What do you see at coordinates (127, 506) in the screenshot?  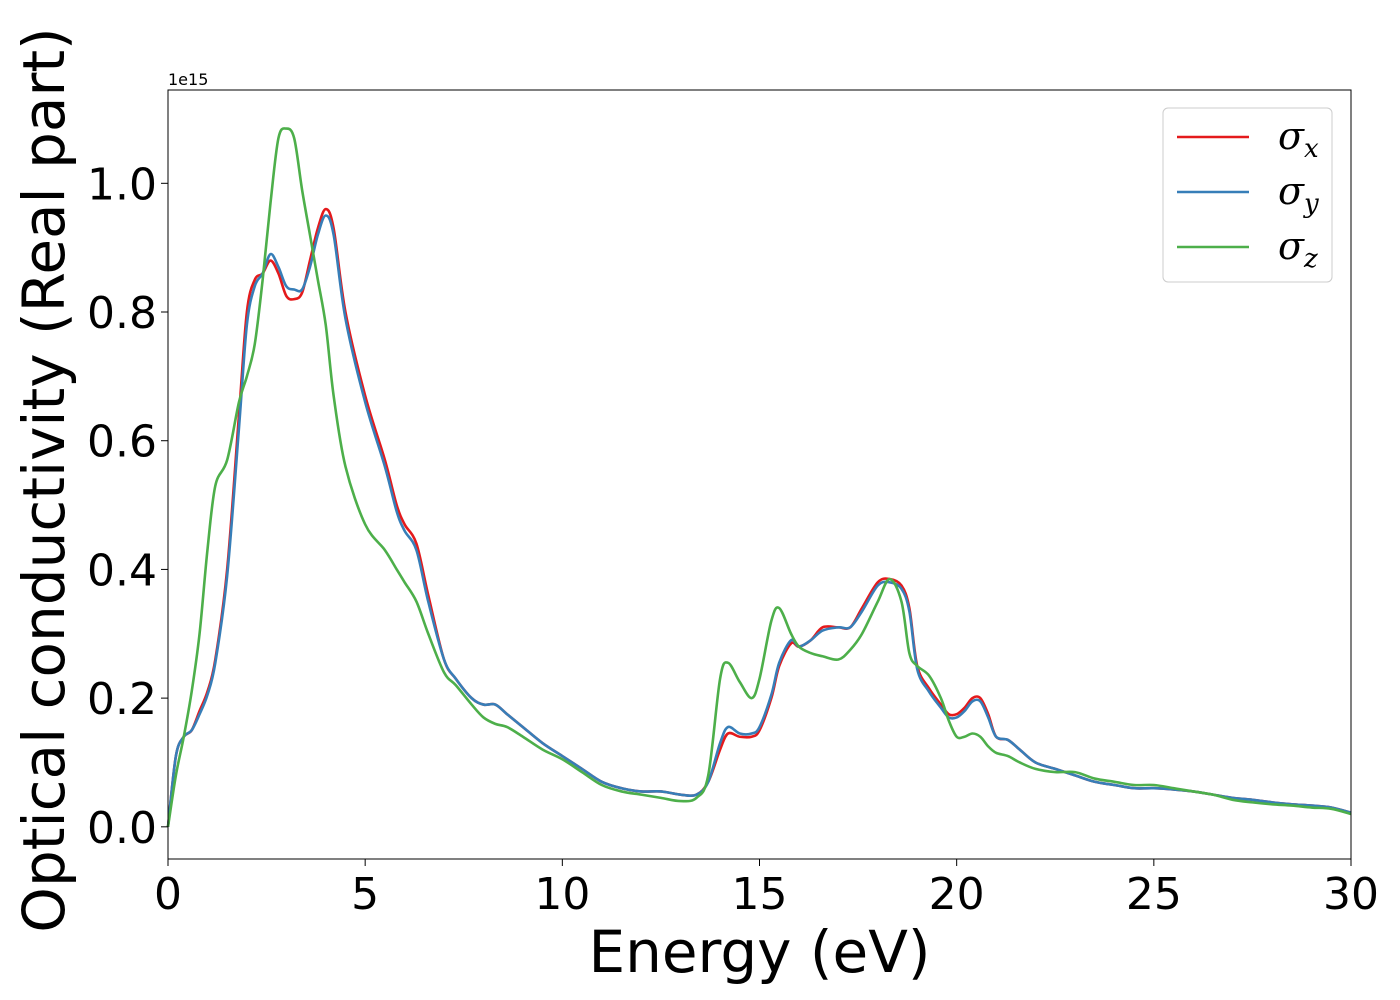 I see `y-axis: 0.0 0.2 0.4 0.6 0.8 1.0` at bounding box center [127, 506].